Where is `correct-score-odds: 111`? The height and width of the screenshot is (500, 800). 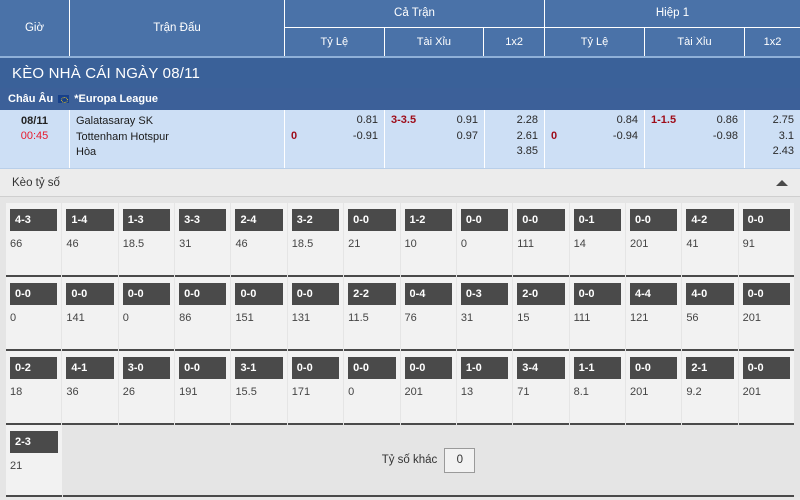
correct-score-odds: 111 is located at coordinates (525, 244).